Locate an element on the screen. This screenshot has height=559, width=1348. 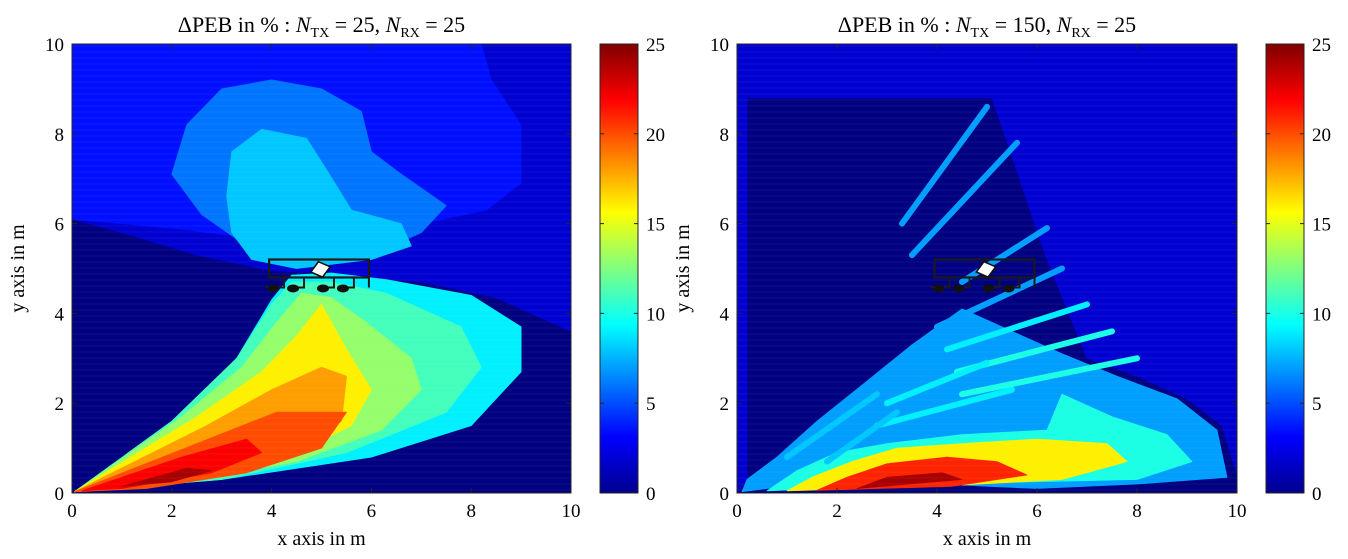
title-part-mid: = 25, is located at coordinates (357, 24).